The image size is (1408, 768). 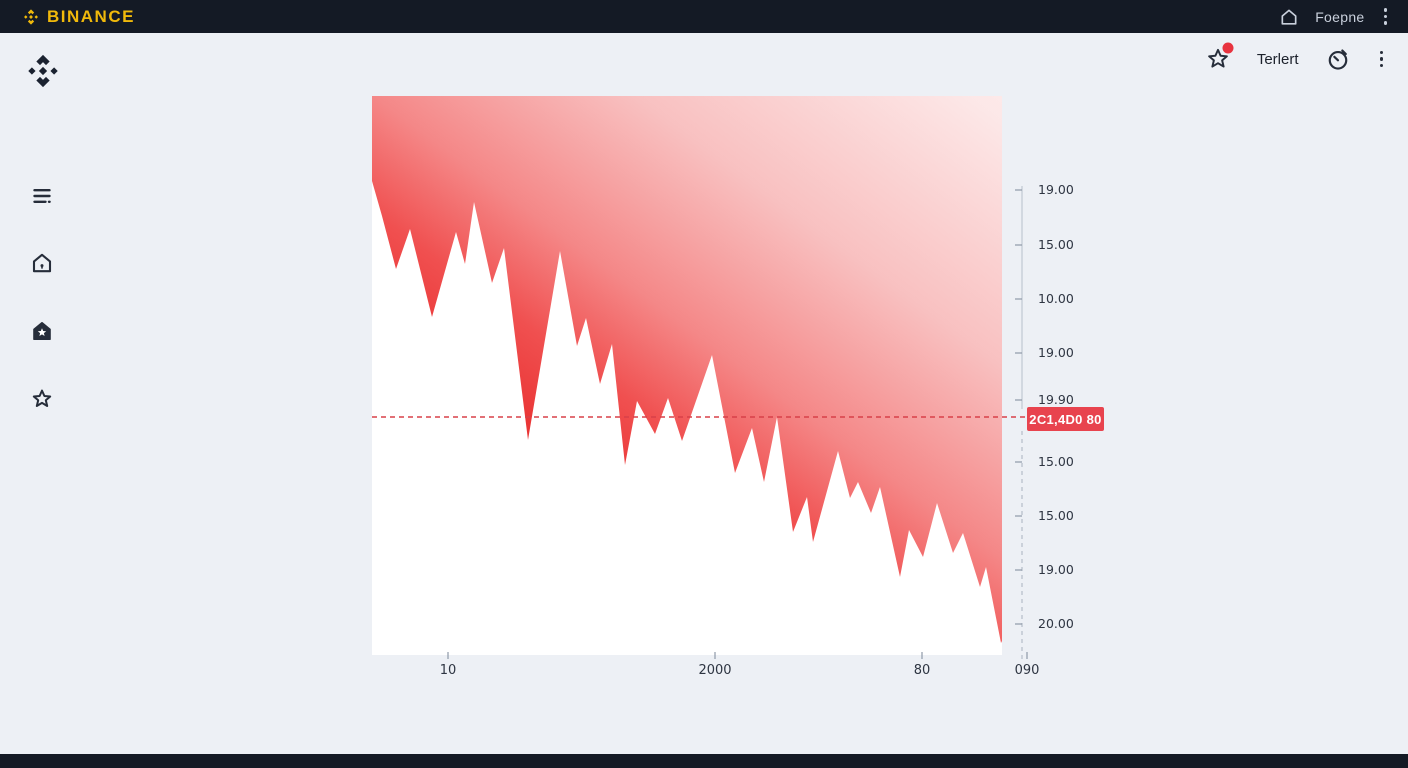 I want to click on binance-logo: BINANCE, so click(x=78, y=17).